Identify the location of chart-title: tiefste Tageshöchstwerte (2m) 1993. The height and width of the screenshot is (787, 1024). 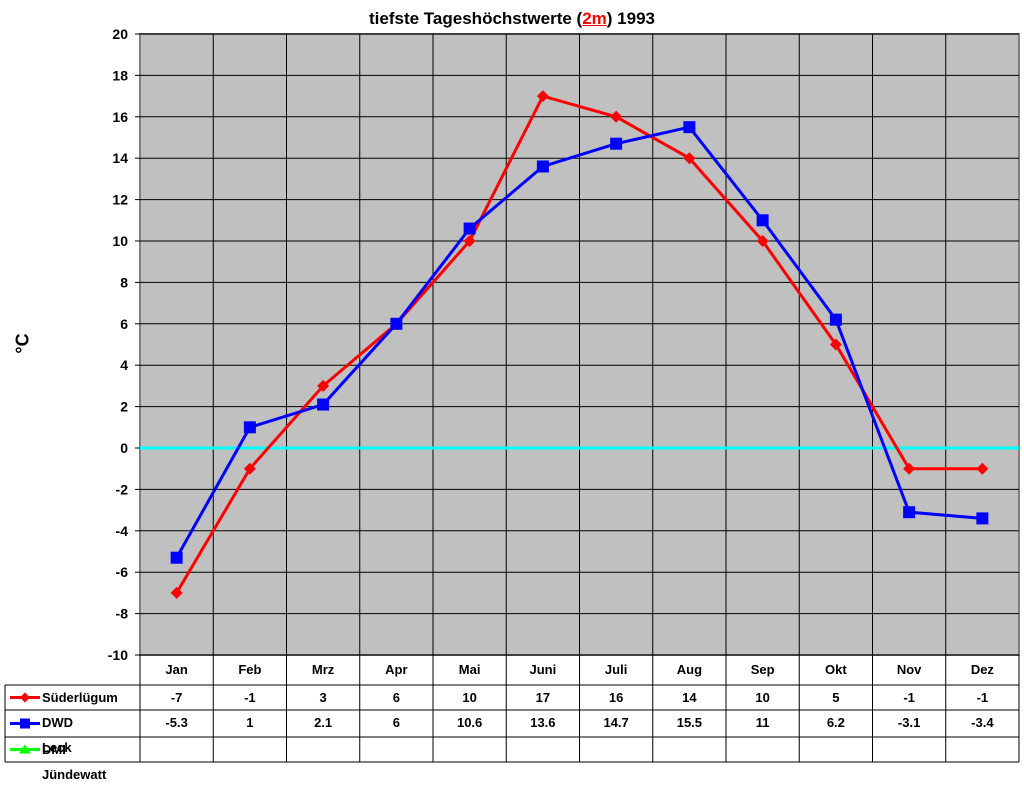
(512, 19).